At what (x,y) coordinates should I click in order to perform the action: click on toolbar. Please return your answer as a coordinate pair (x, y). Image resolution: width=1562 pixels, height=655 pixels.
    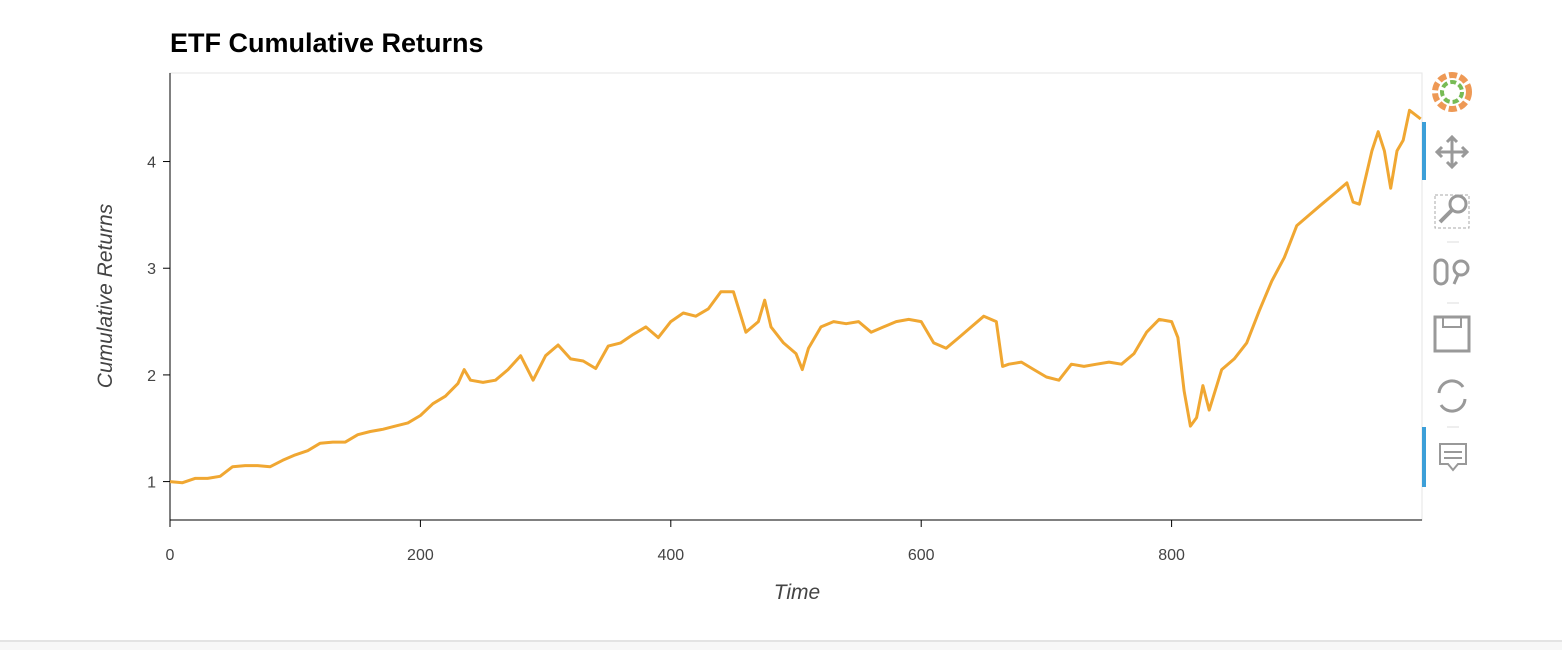
    Looking at the image, I should click on (1447, 279).